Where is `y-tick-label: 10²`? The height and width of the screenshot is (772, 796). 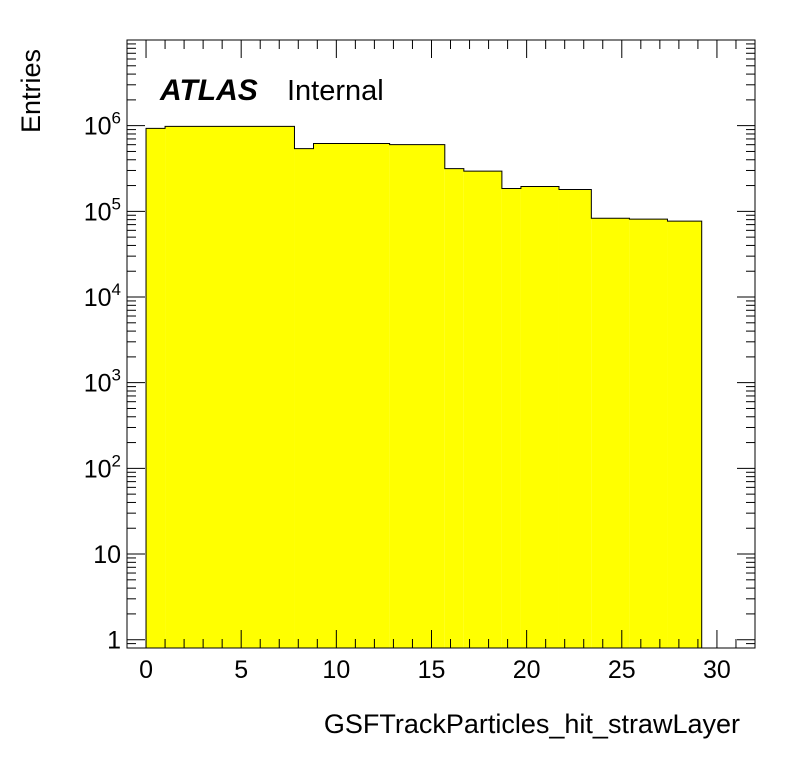
y-tick-label: 10² is located at coordinates (102, 467).